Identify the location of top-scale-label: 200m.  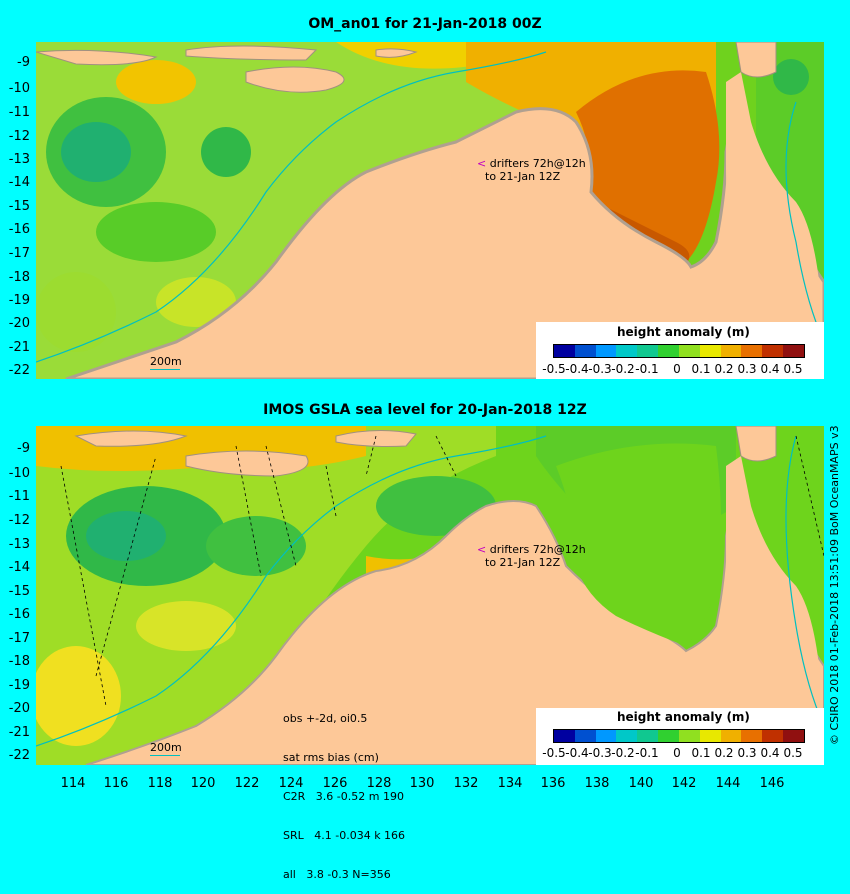
(166, 361).